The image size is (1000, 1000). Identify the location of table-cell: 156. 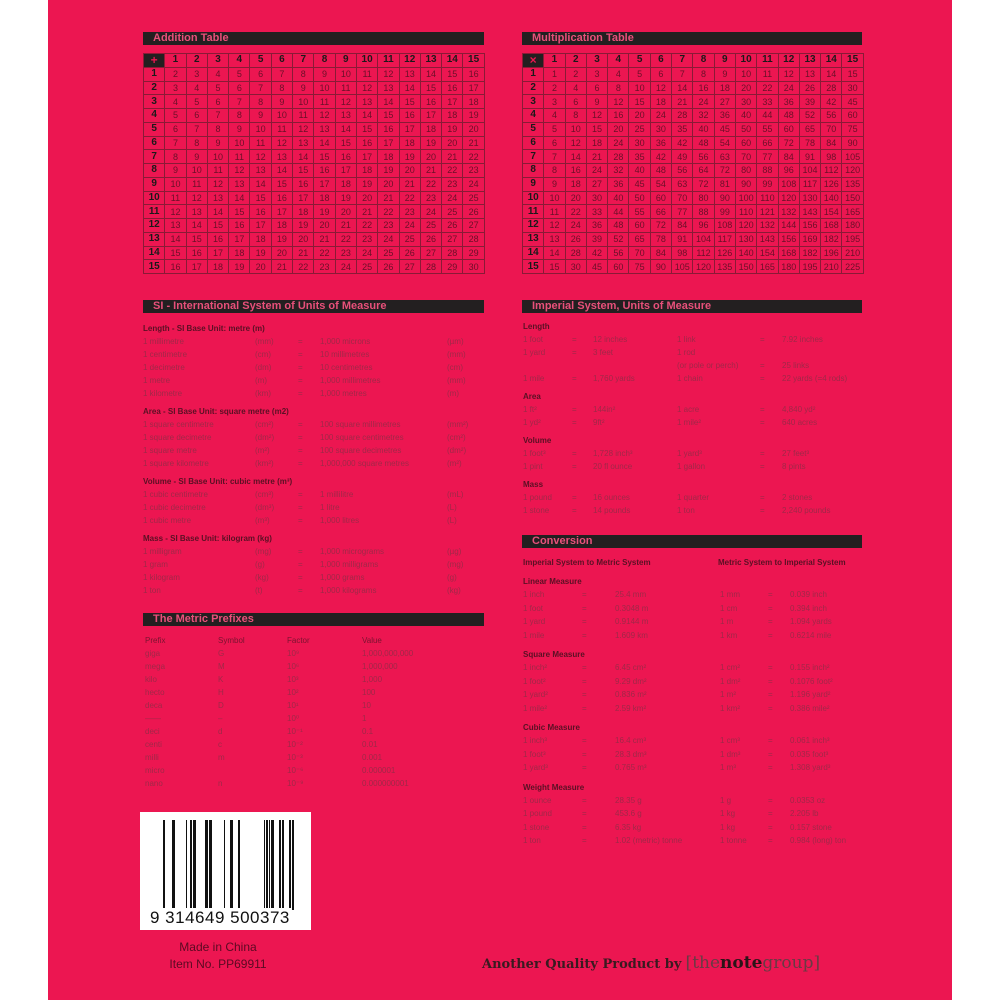
(810, 225).